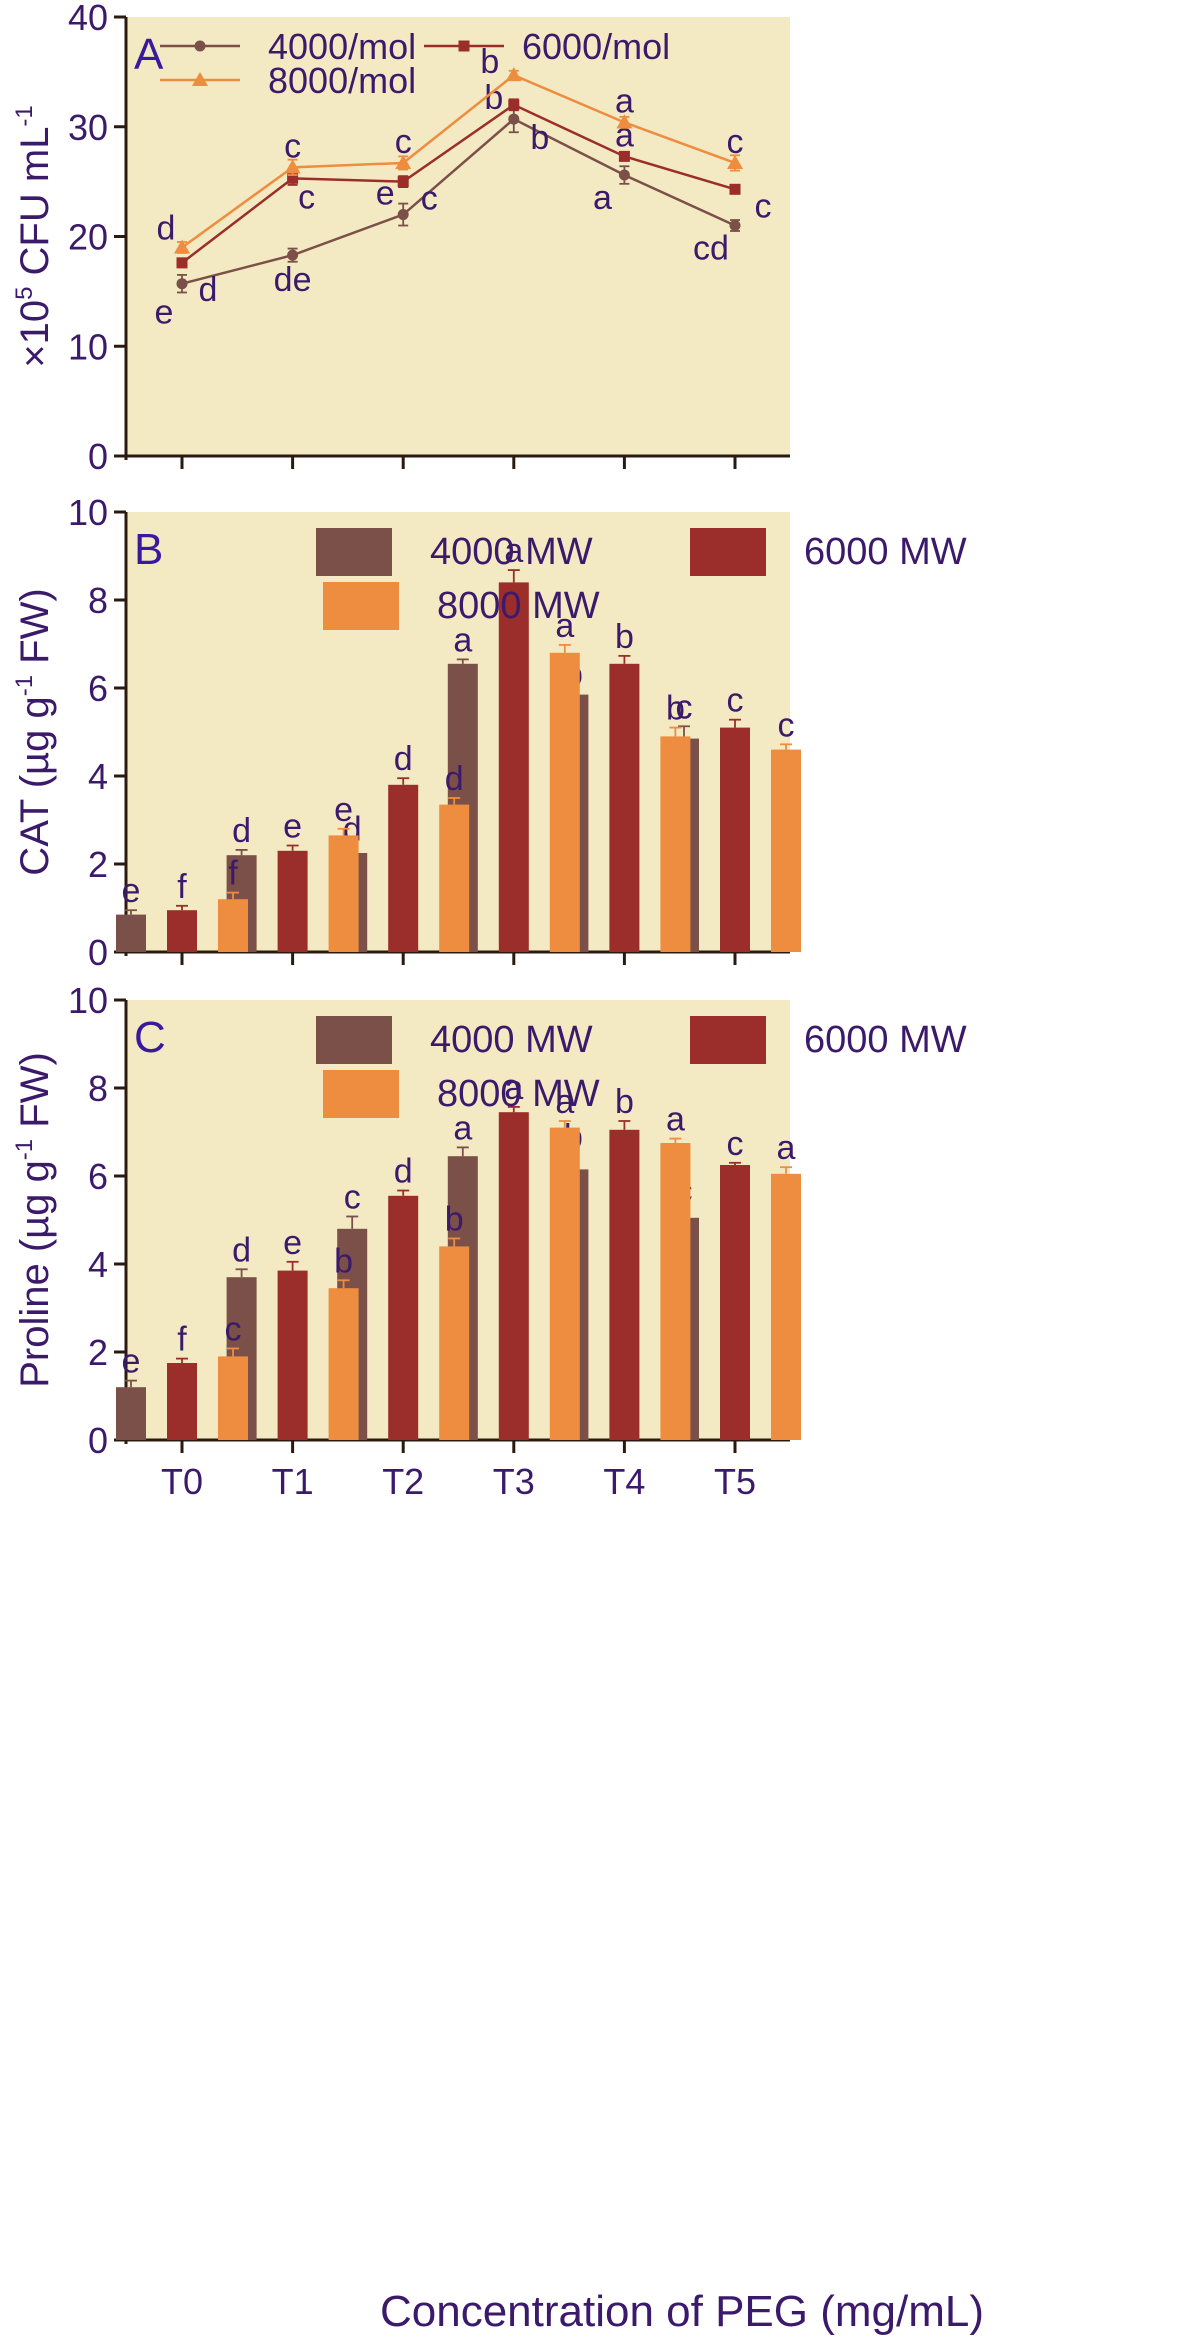 The height and width of the screenshot is (2348, 1189). I want to click on y-tick-label: 4, so click(98, 776).